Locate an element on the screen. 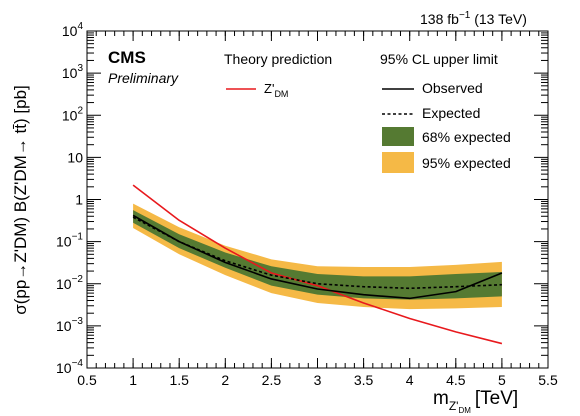  x-axis-title: mZ'DM [TeV] is located at coordinates (475, 401).